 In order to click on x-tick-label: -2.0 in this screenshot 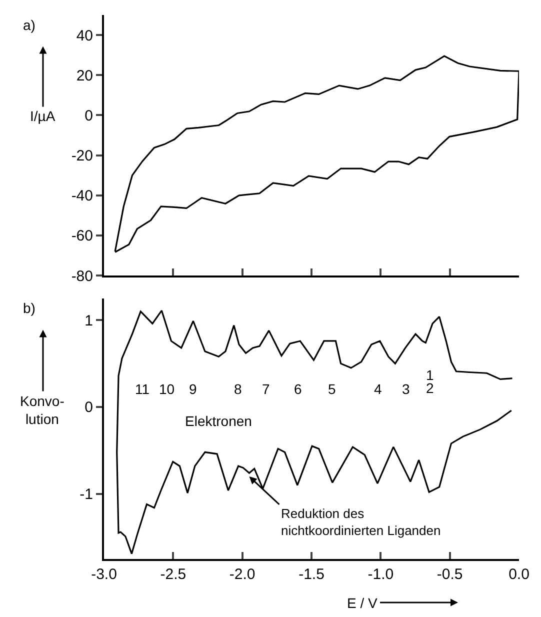, I will do `click(242, 574)`.